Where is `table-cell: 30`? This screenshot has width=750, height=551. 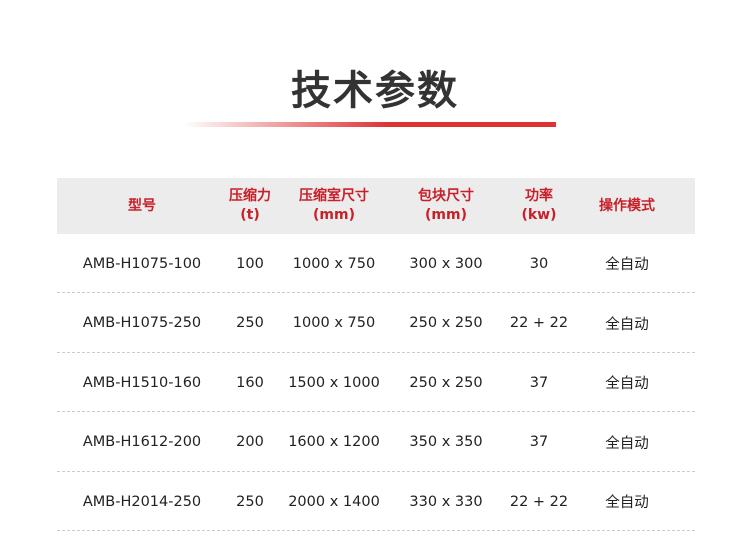 table-cell: 30 is located at coordinates (539, 263).